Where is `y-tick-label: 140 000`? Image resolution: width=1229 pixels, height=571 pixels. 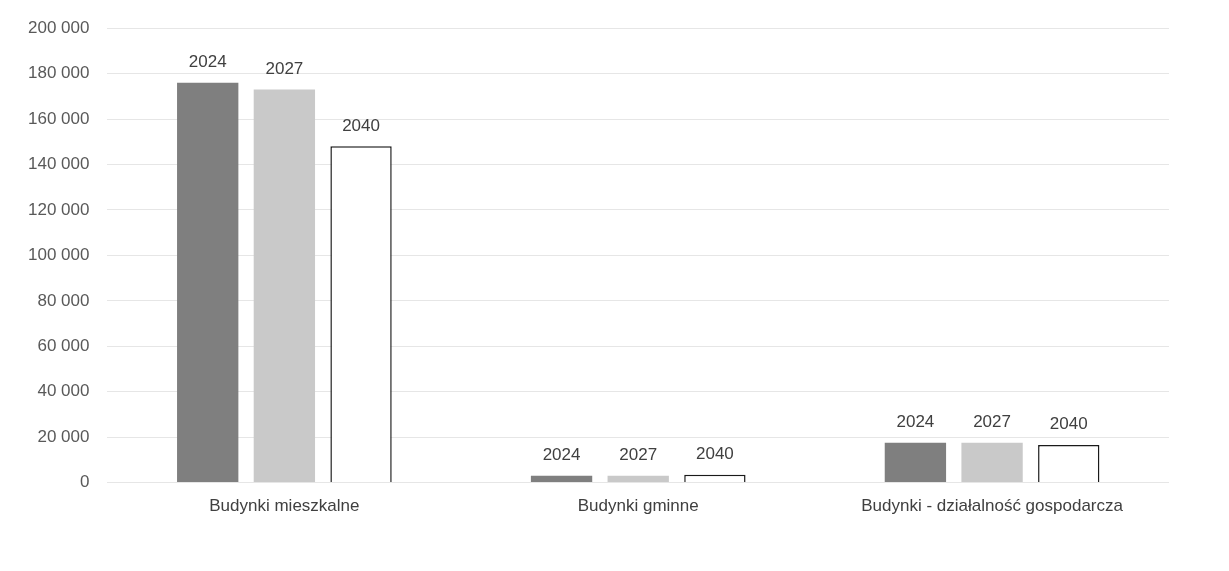
y-tick-label: 140 000 is located at coordinates (59, 164).